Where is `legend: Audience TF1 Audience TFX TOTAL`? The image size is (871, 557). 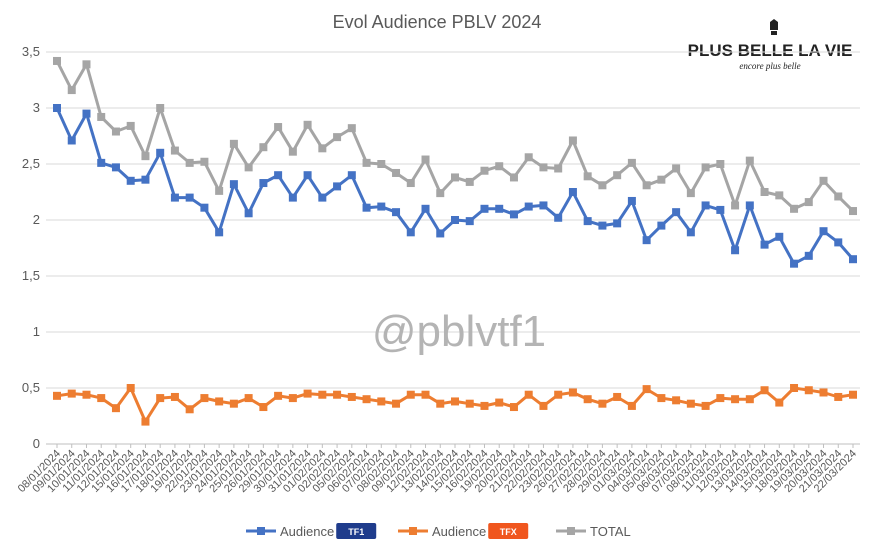
legend: Audience TF1 Audience TFX TOTAL is located at coordinates (438, 531).